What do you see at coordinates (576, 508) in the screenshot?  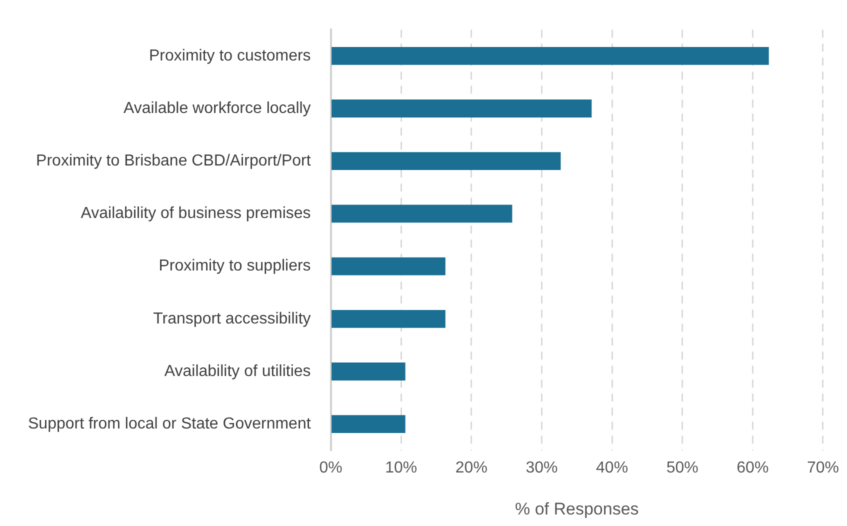 I see `x-axis-title: % of Responses` at bounding box center [576, 508].